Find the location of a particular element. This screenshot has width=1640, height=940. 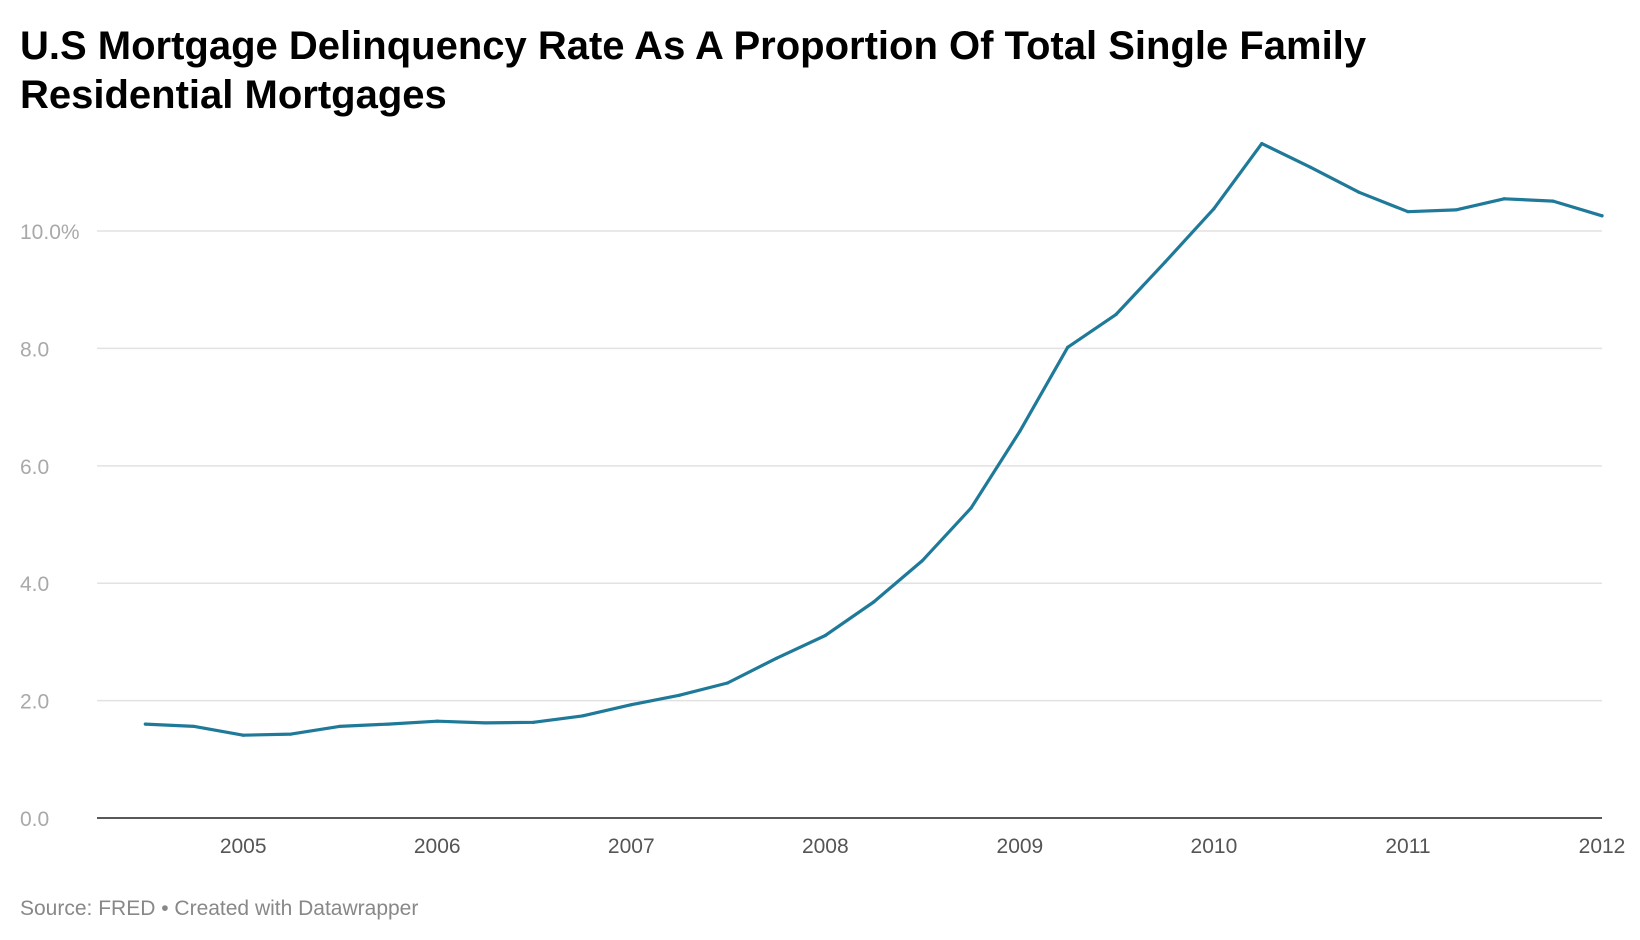

x-axis-ticks: 2005 2006 2007 2008 2009 2010 2011 2012 is located at coordinates (923, 846).